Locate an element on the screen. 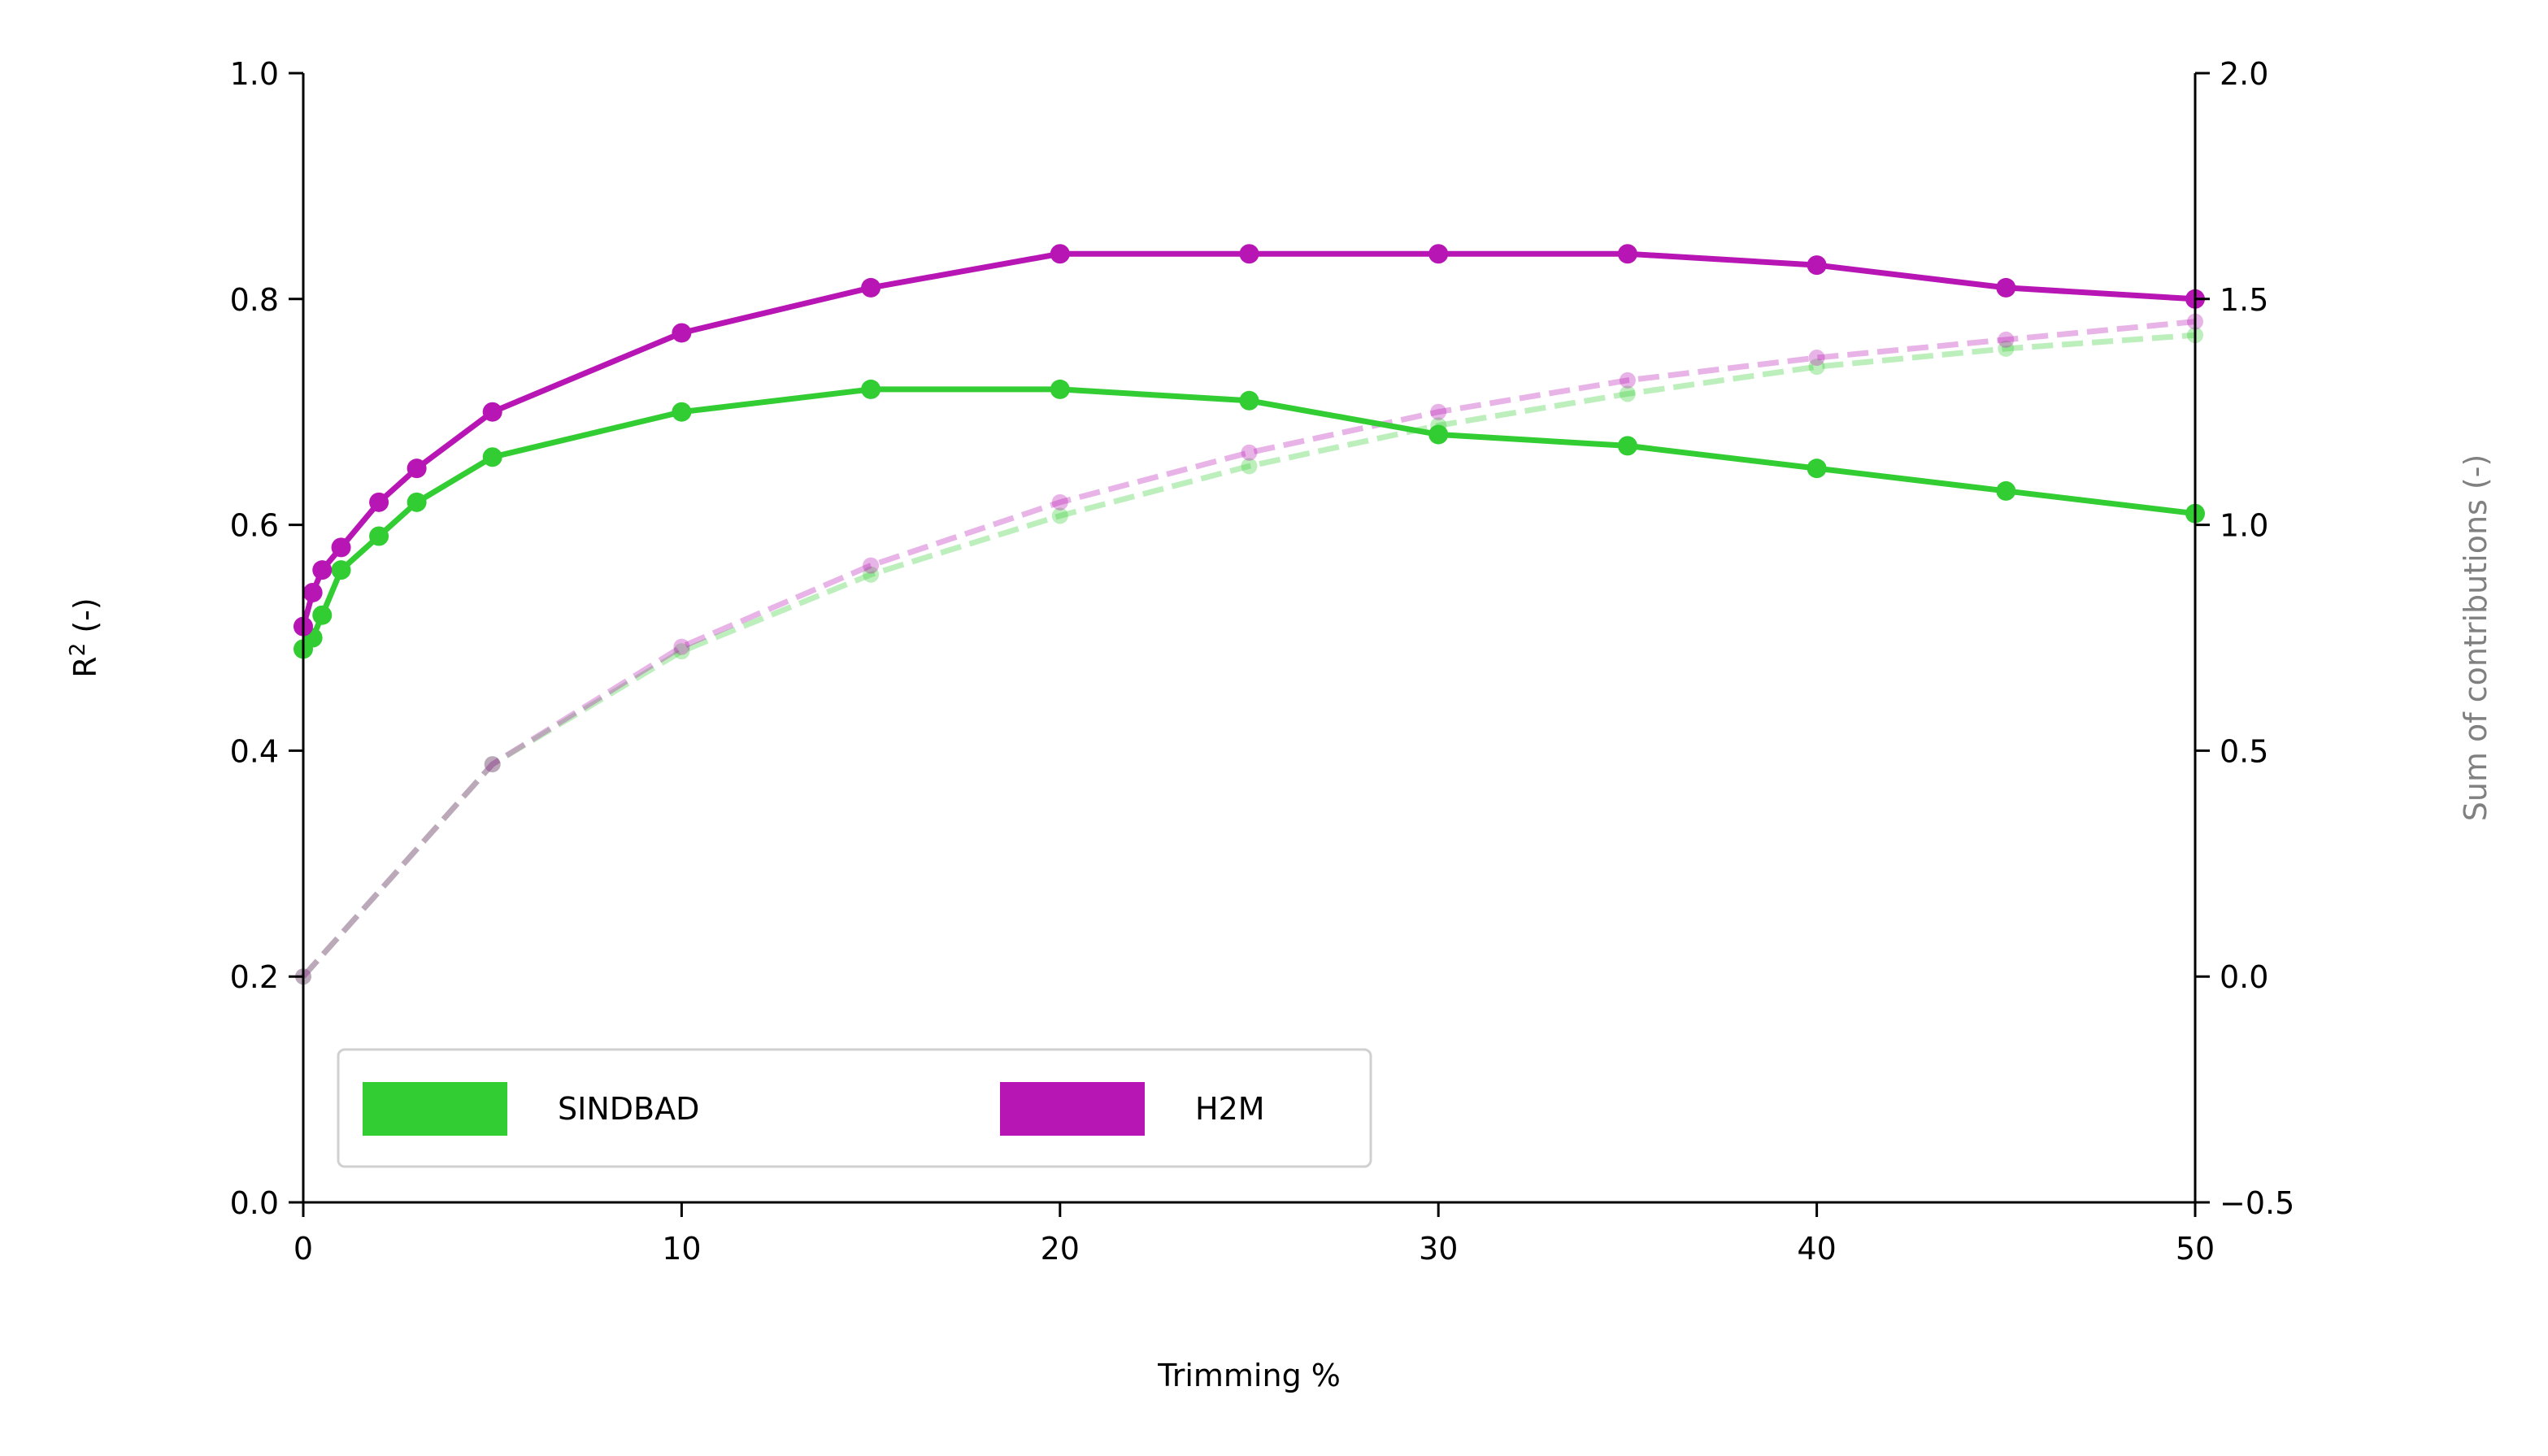 This screenshot has height=1456, width=2548. y-left-tick-label-2: 0.4 is located at coordinates (255, 751).